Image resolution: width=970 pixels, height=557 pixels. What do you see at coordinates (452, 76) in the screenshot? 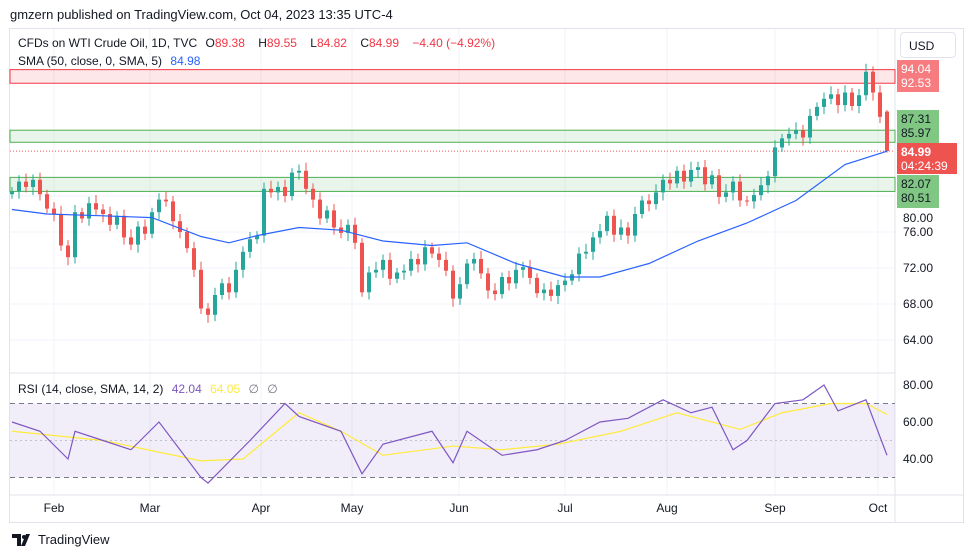
I see `zone-red` at bounding box center [452, 76].